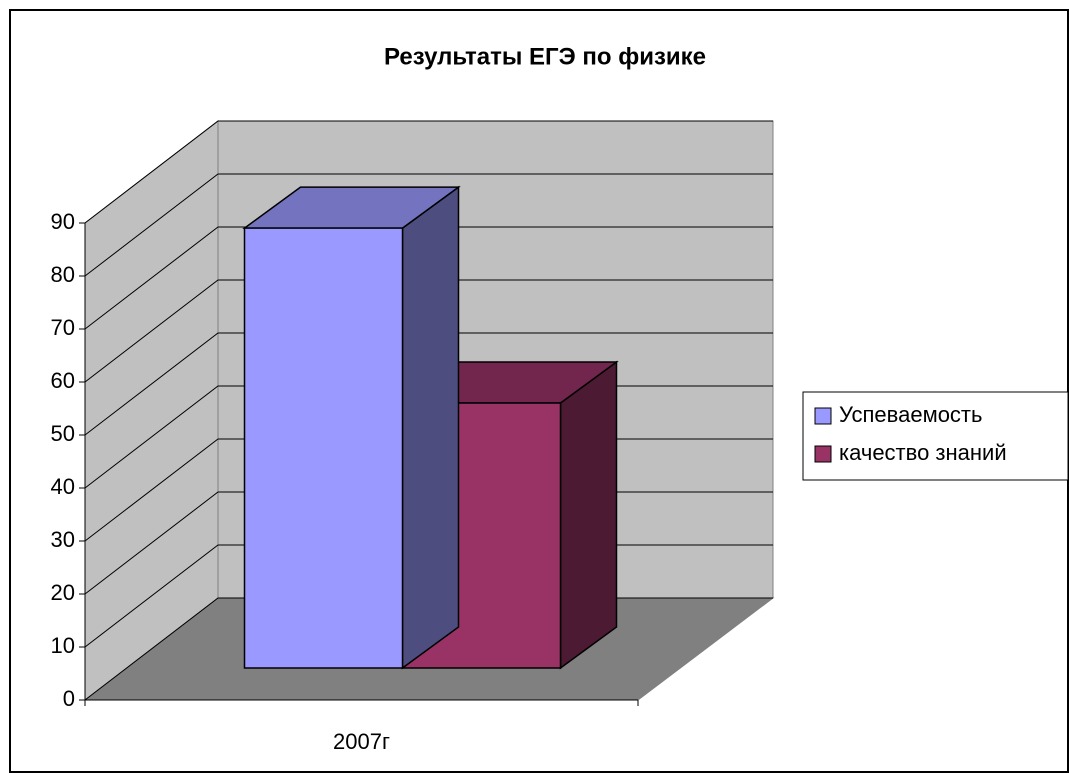 This screenshot has height=773, width=1069. I want to click on y-tick-label: 30, so click(63, 539).